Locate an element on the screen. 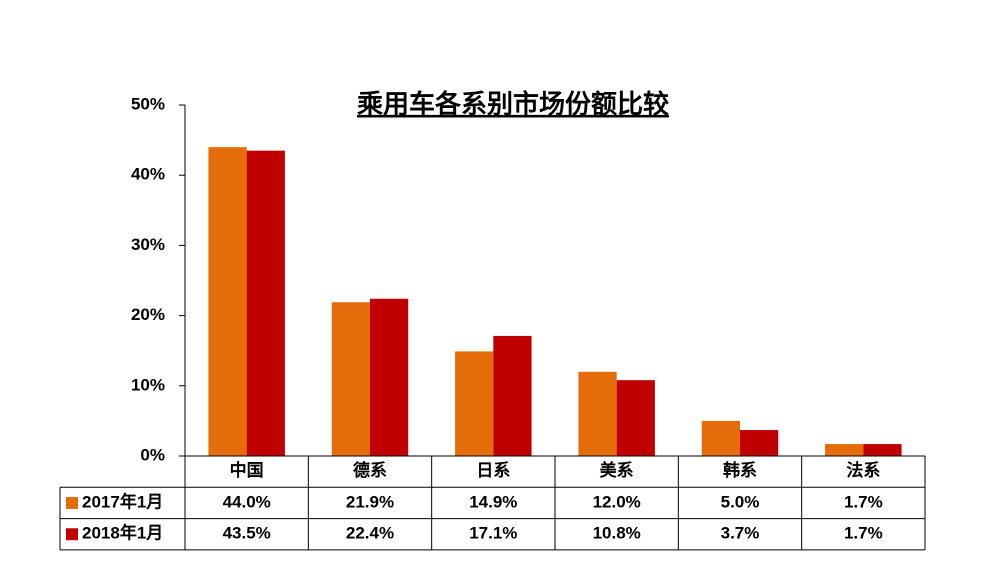 The width and height of the screenshot is (1000, 582). x-tick-label: 德系 is located at coordinates (370, 470).